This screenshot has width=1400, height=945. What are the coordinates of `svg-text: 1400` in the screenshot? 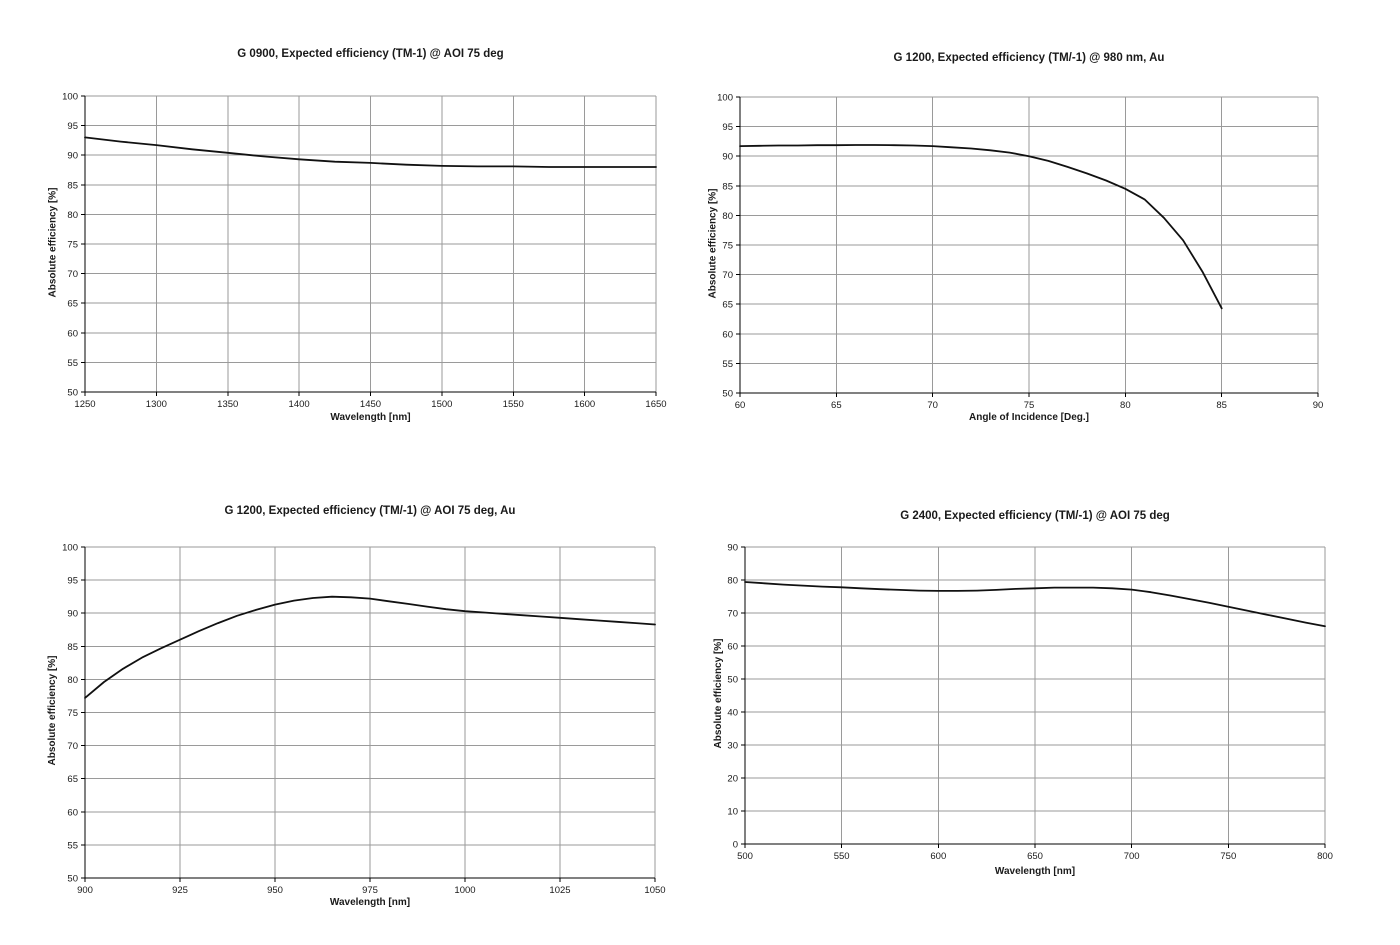 It's located at (299, 404).